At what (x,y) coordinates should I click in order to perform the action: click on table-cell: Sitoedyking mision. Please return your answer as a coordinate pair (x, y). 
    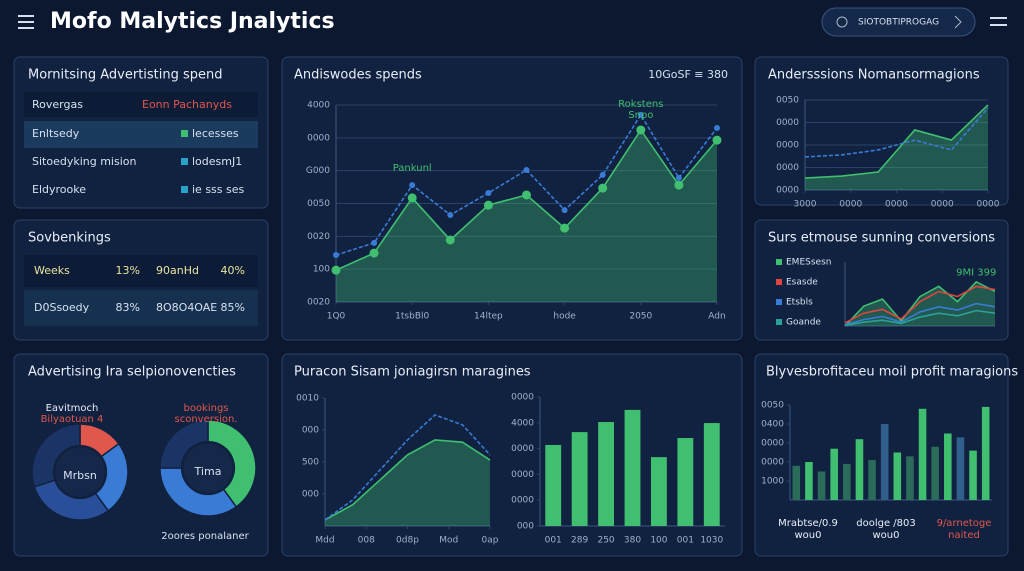
    Looking at the image, I should click on (84, 161).